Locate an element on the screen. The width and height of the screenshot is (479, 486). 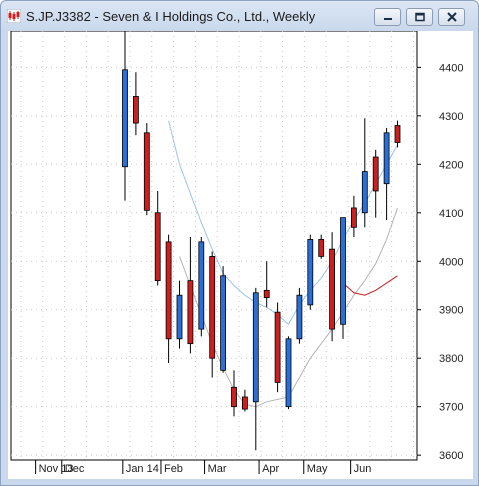
minimize-button is located at coordinates (387, 17).